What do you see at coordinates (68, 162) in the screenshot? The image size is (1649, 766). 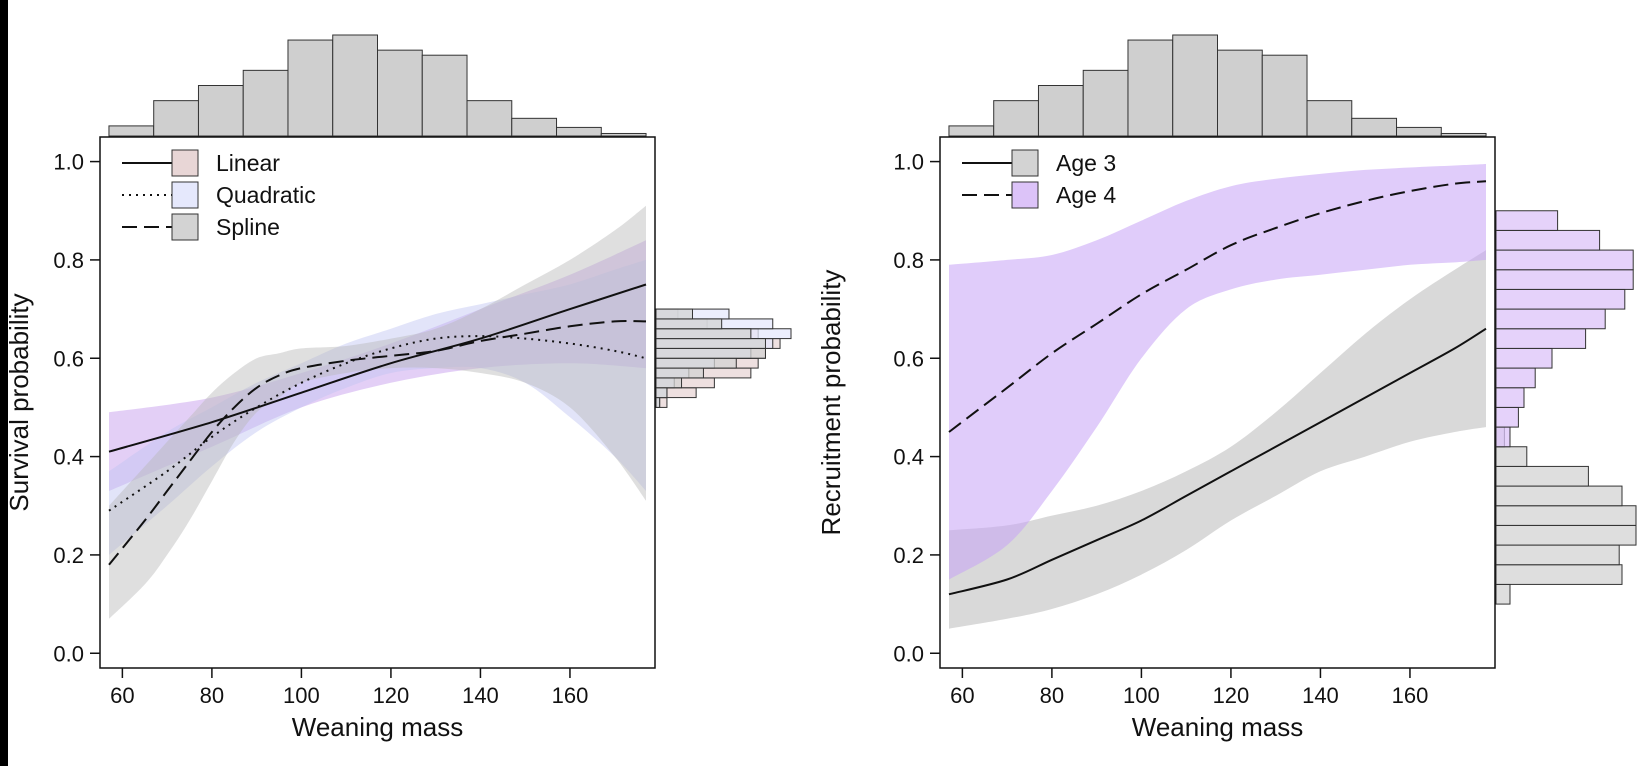 I see `y-tick-label: 1.0` at bounding box center [68, 162].